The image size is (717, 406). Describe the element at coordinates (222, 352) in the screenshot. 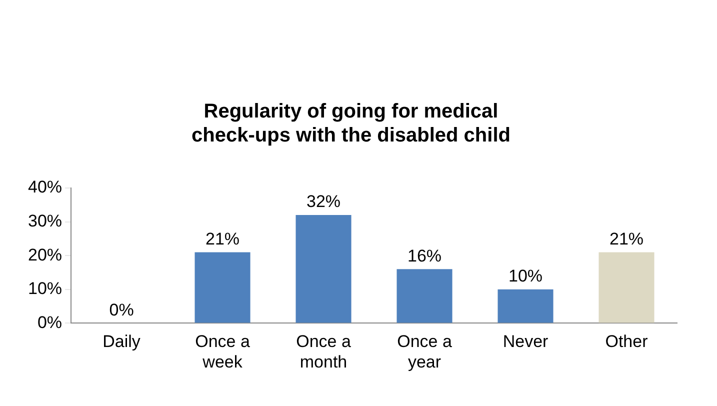

I see `x-tick-label: Once a week` at that location.